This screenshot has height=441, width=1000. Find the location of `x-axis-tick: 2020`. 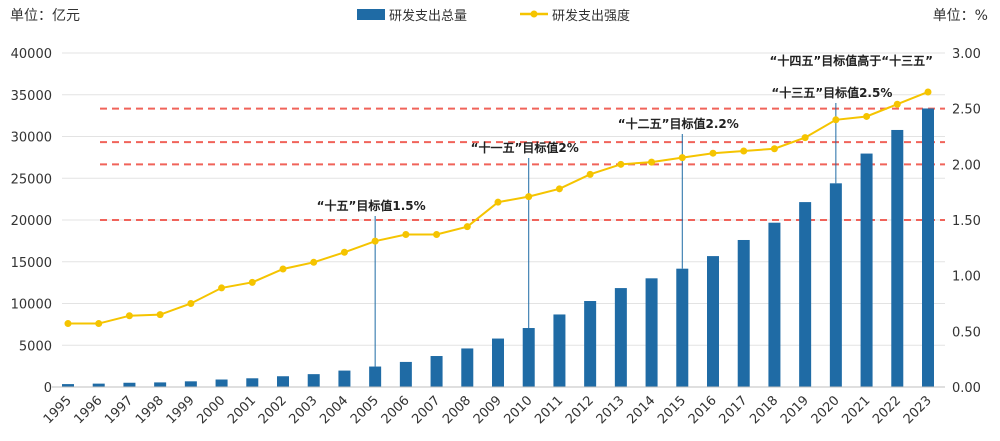

x-axis-tick: 2020 is located at coordinates (826, 410).